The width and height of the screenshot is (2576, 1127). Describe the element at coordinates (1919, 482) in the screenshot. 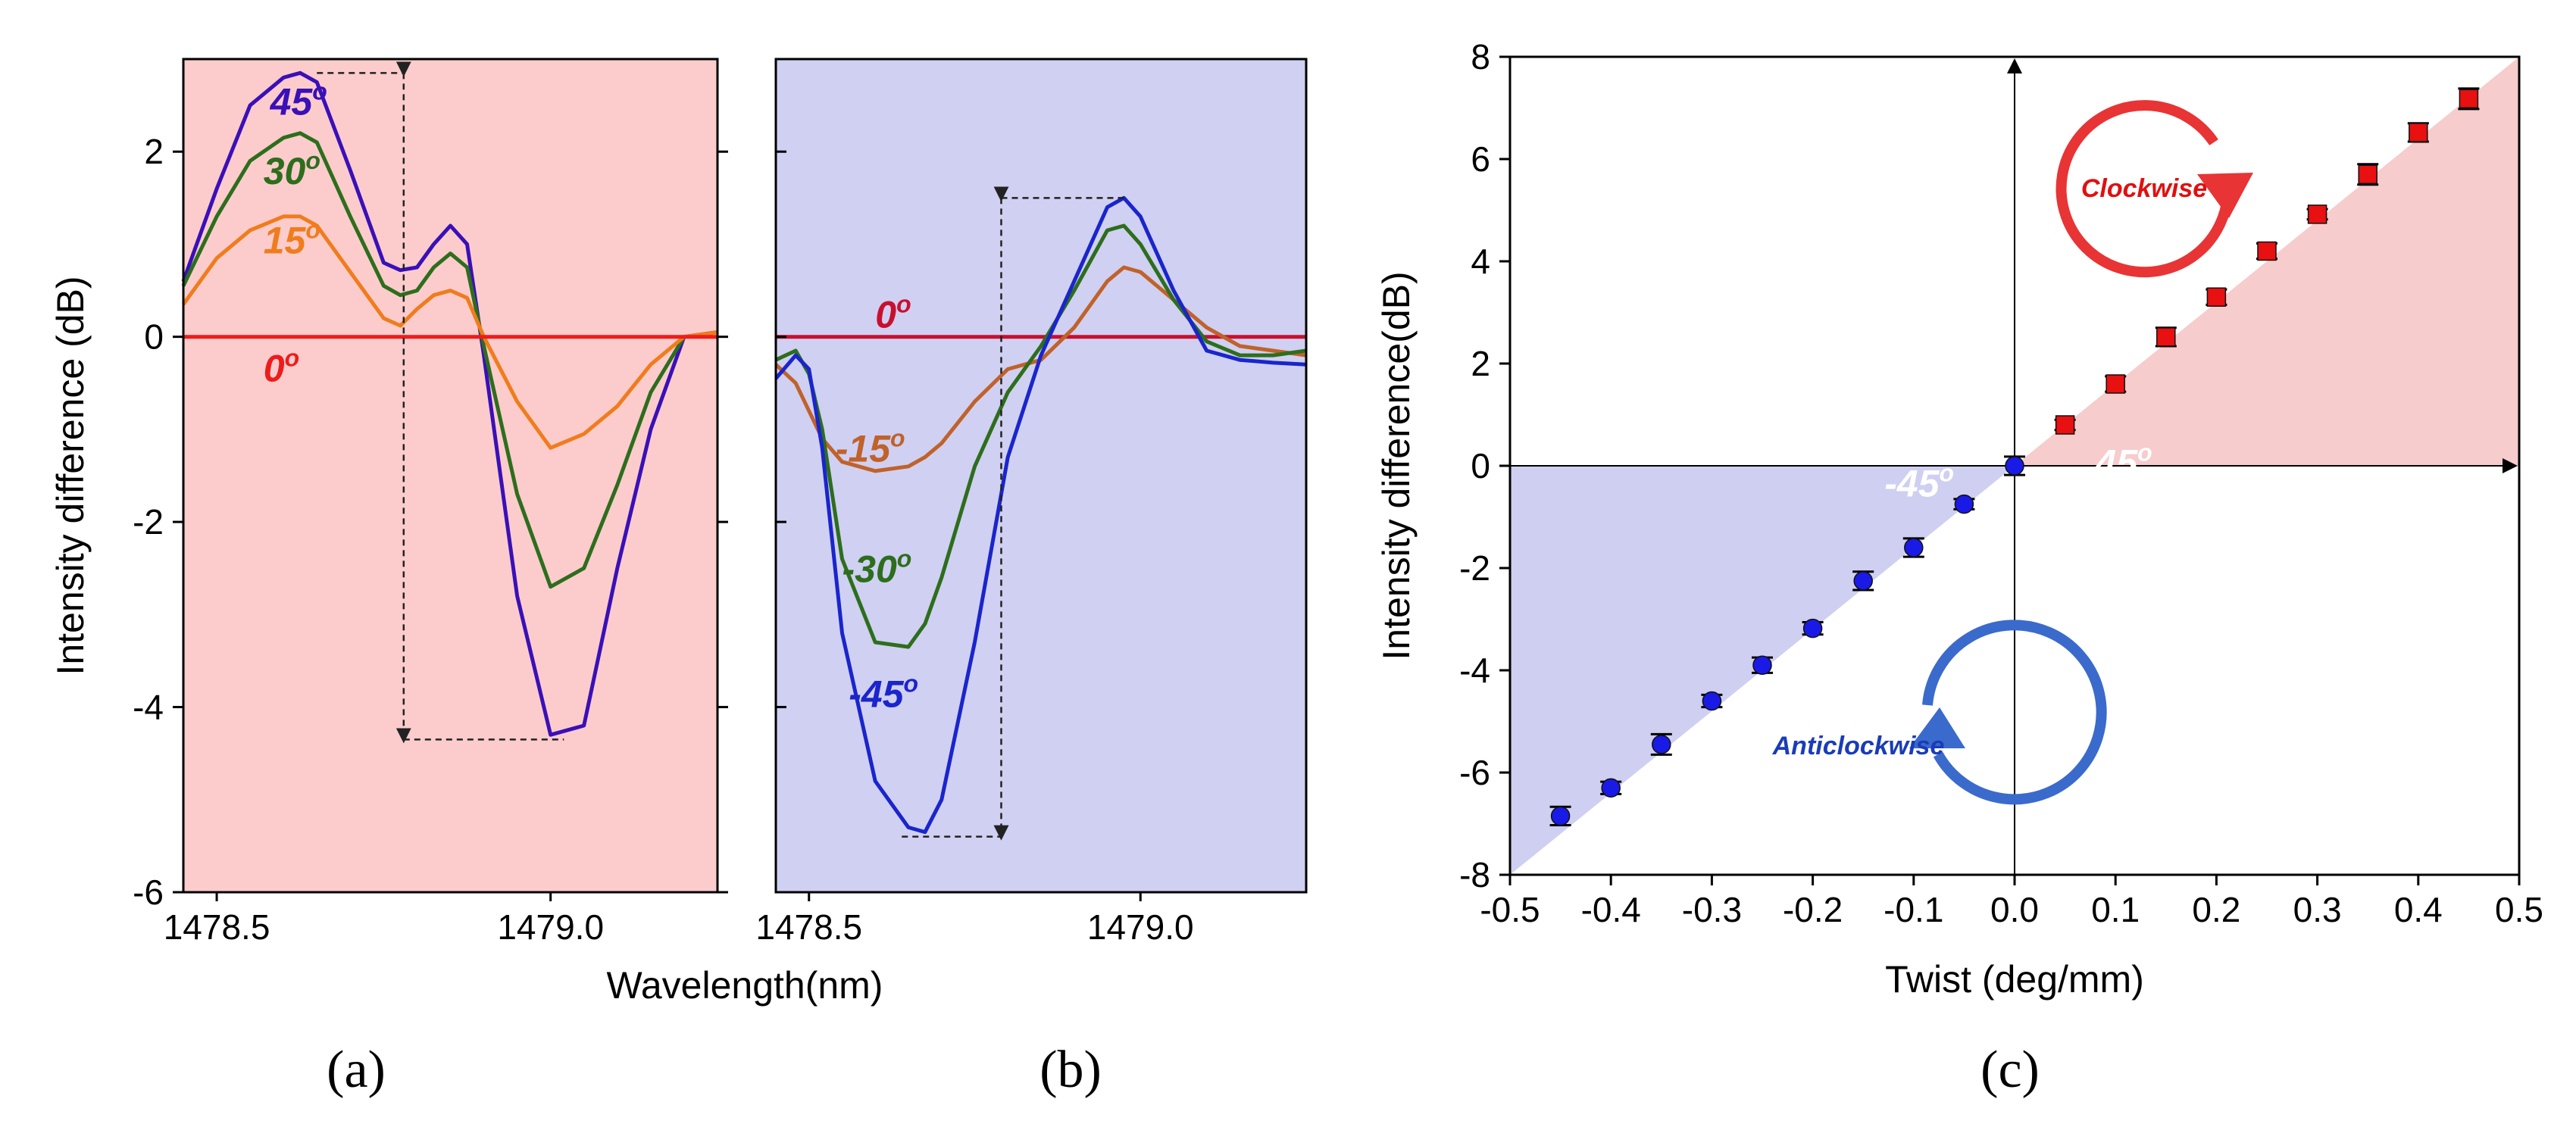

I see `panel-c-annotation-minus-45: -45o` at that location.